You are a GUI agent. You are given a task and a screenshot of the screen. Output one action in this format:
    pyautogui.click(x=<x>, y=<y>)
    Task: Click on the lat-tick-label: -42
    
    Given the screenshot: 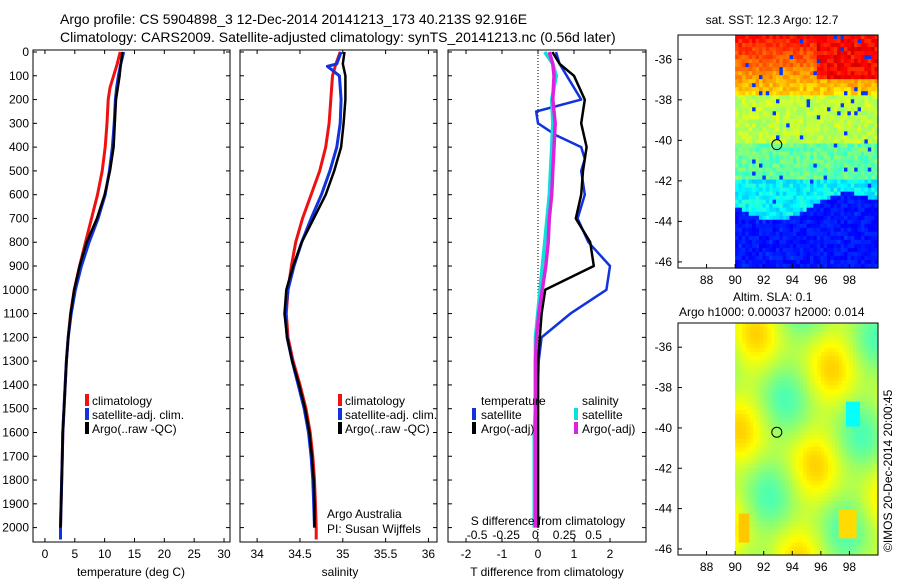 What is the action you would take?
    pyautogui.click(x=664, y=468)
    